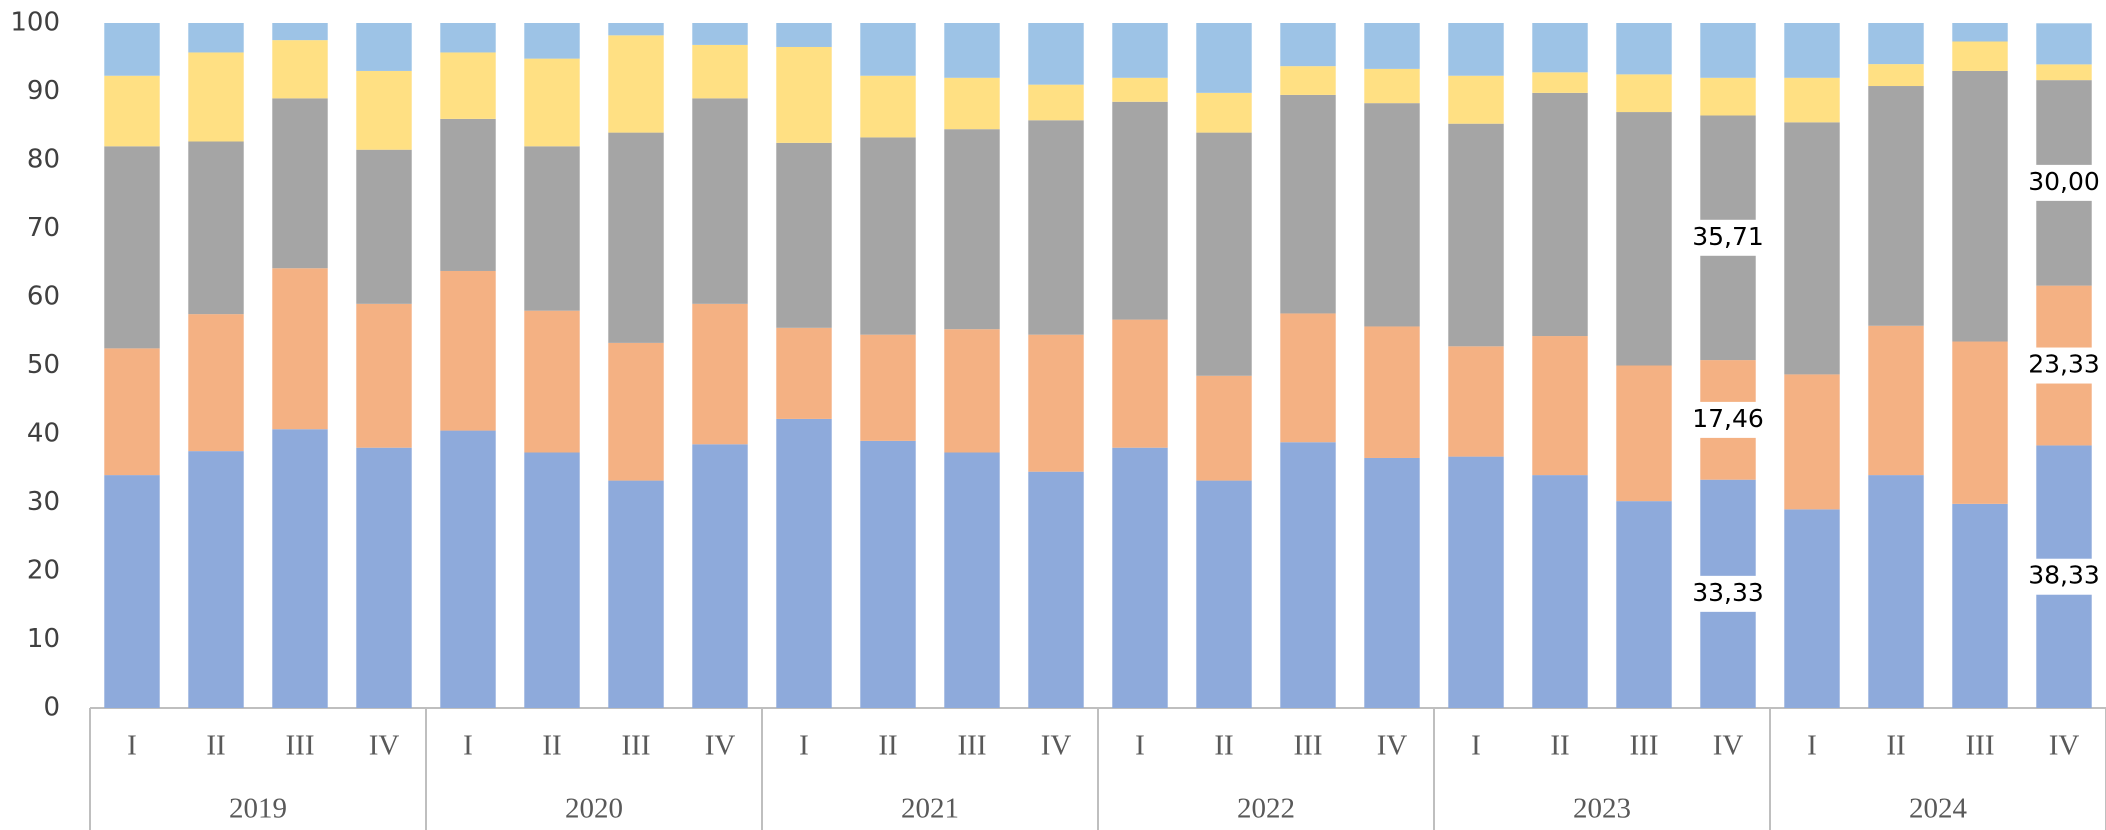  I want to click on data-label: 33,33, so click(1728, 592).